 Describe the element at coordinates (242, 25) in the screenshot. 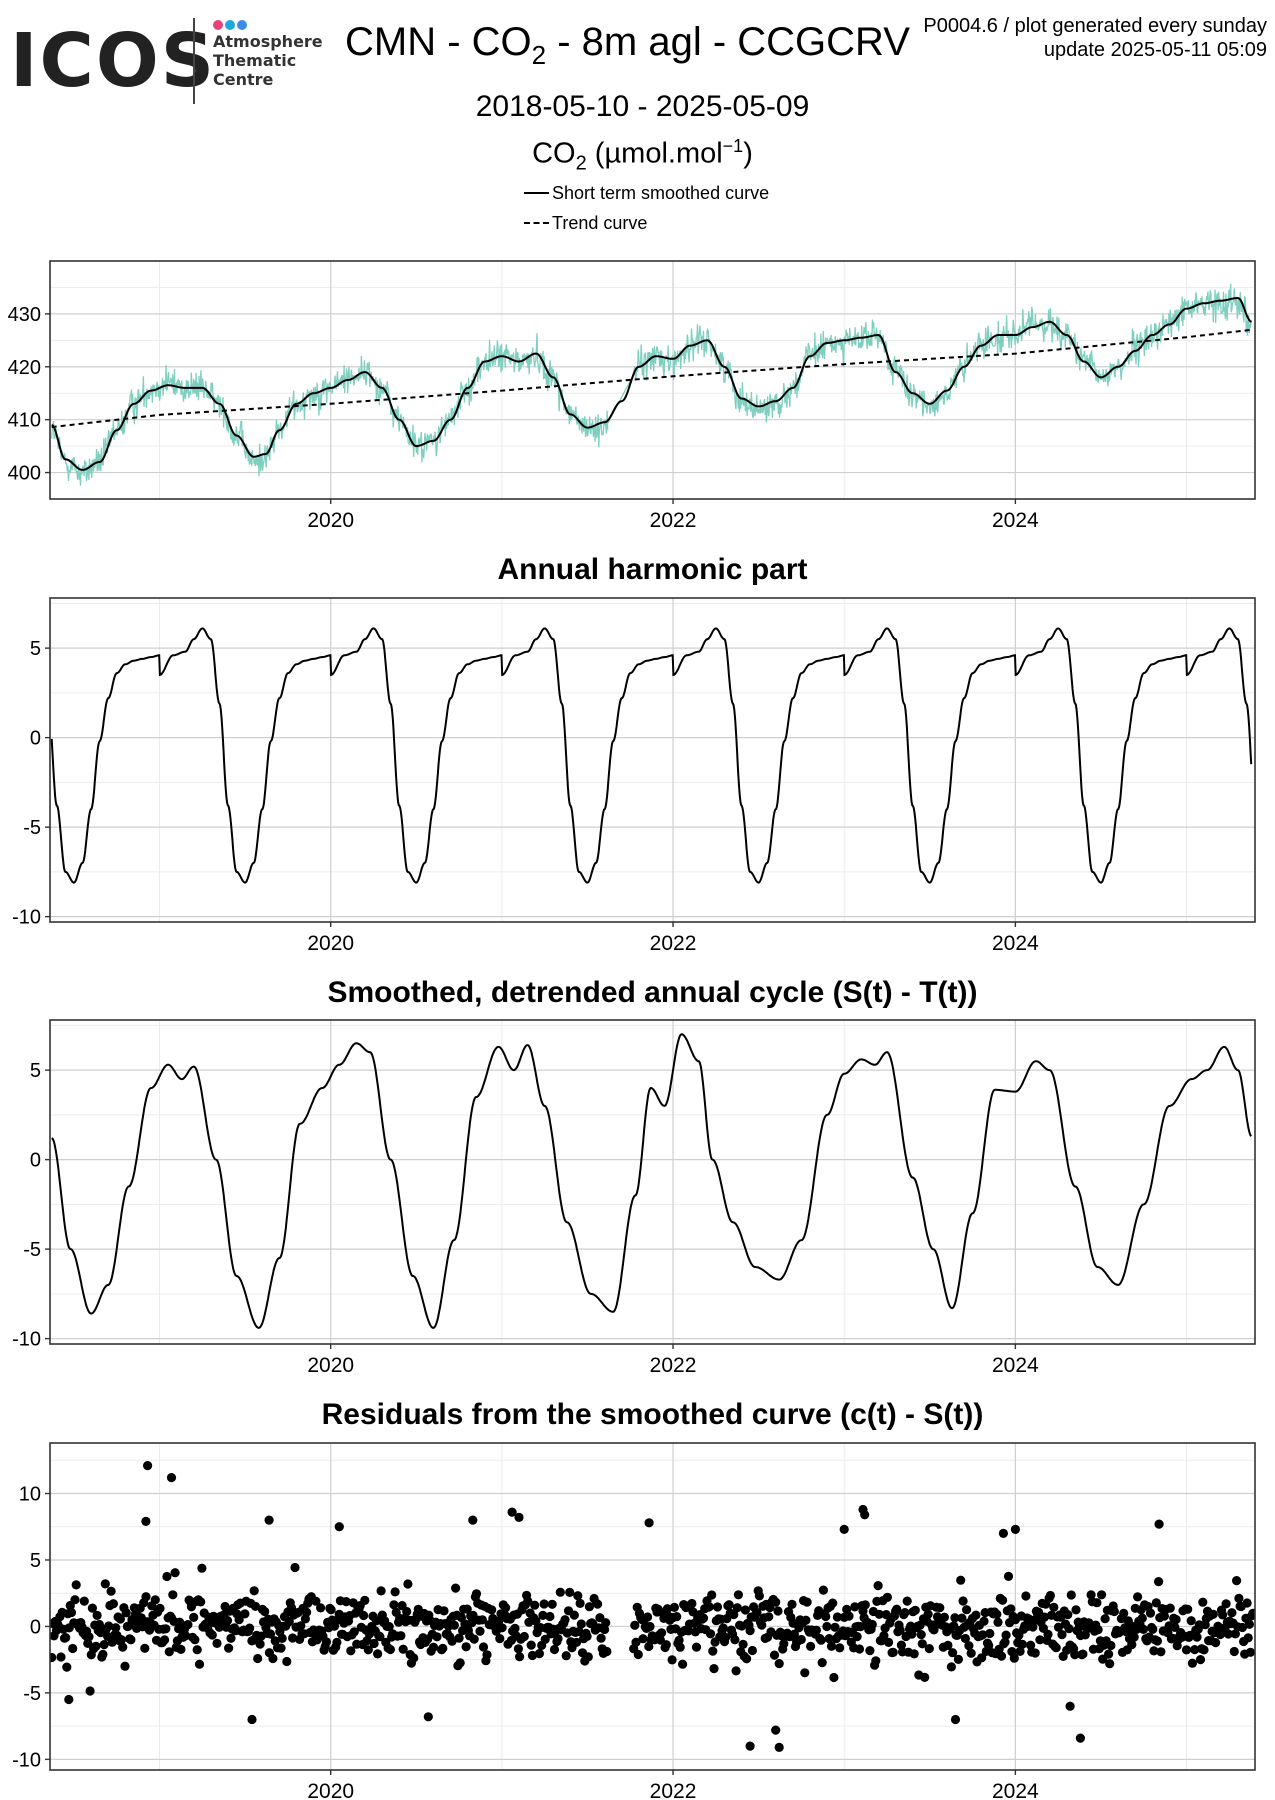

I see `logo-dot-blue` at that location.